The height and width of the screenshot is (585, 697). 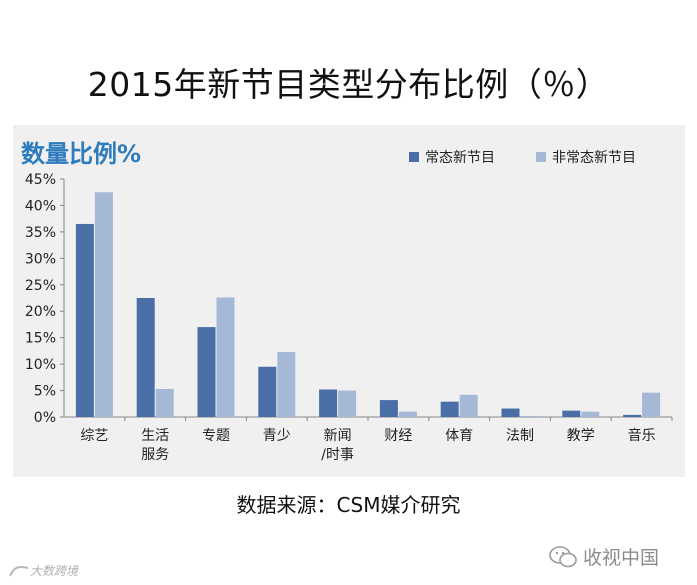 I want to click on legend-swatch-irregular, so click(x=541, y=157).